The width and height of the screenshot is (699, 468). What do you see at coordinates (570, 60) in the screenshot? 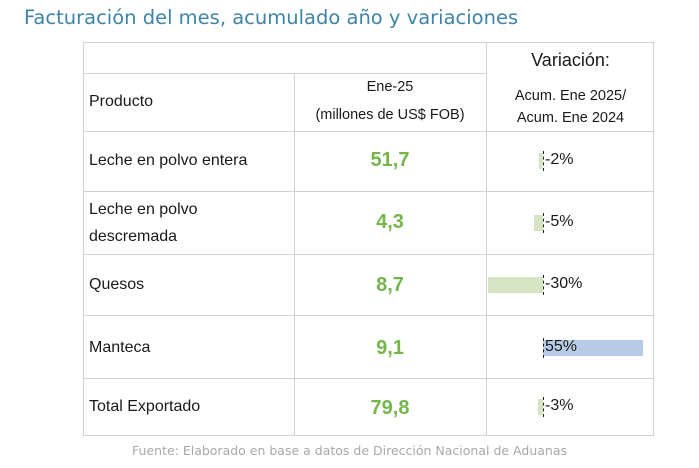
I see `header-variacion: Variación:` at bounding box center [570, 60].